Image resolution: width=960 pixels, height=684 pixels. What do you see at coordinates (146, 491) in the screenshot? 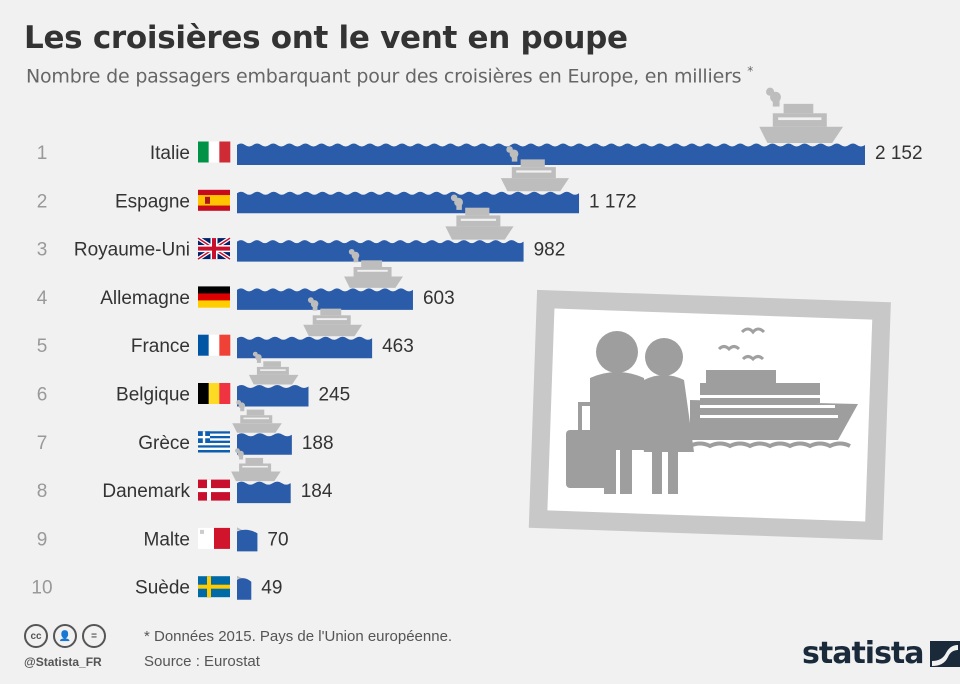
I see `country-label: Danemark` at bounding box center [146, 491].